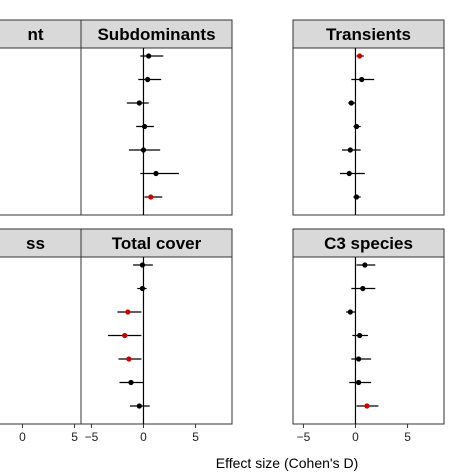 The width and height of the screenshot is (474, 474). I want to click on panel-title: nt, so click(35, 34).